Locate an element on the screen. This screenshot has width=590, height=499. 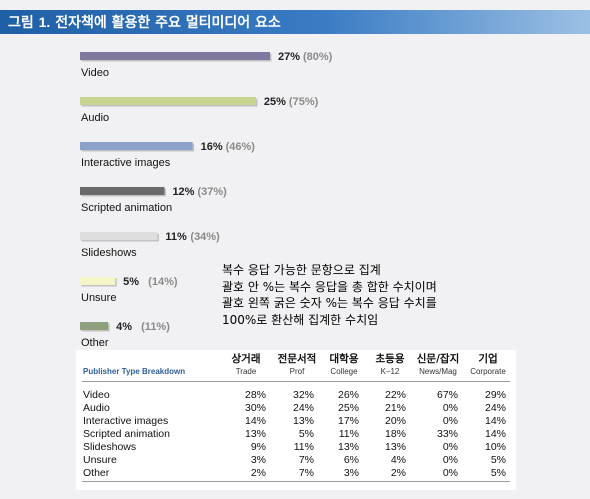
bar-multi-response-label: (11%) is located at coordinates (155, 327).